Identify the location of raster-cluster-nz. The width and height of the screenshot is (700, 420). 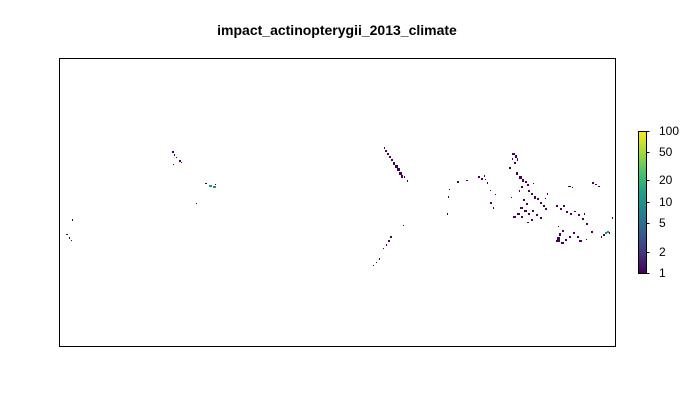
(396, 164).